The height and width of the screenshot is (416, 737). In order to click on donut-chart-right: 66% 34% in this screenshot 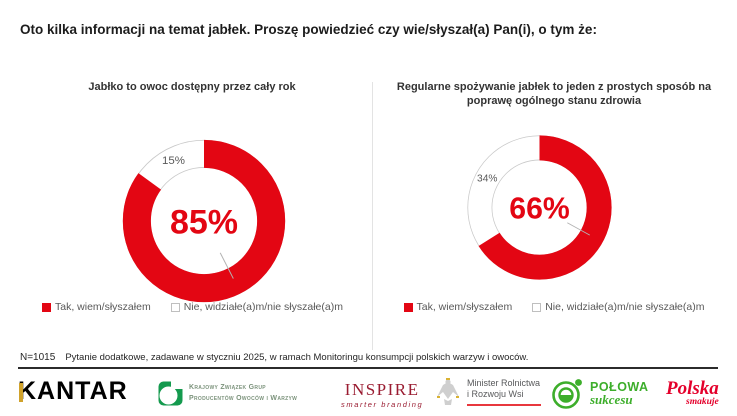, I will do `click(539, 207)`.